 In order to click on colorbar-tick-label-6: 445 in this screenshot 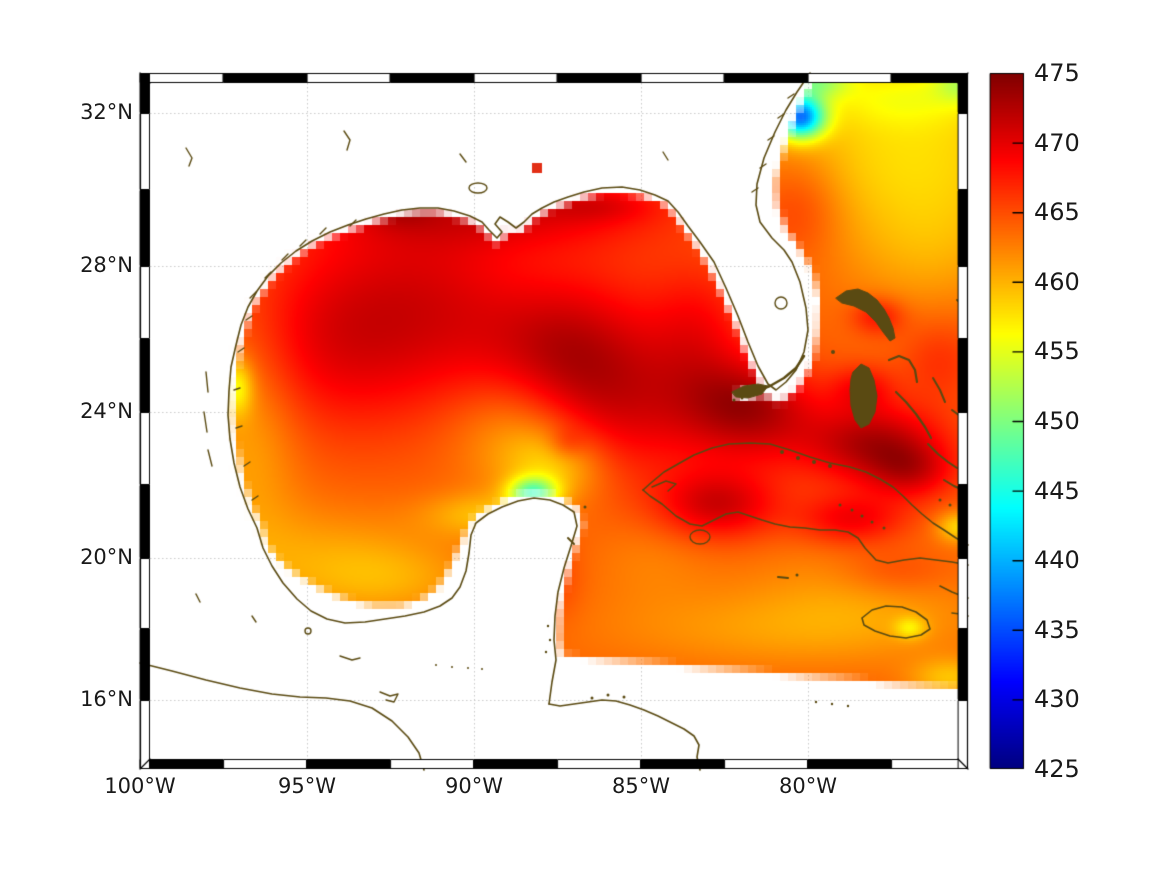, I will do `click(1057, 490)`.